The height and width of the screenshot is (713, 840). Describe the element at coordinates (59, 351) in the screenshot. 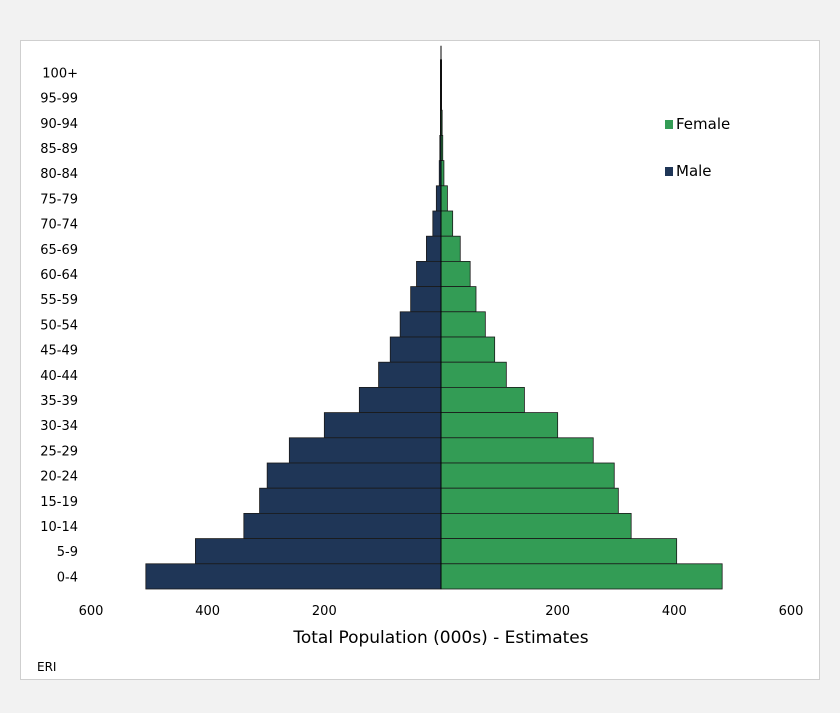

I see `age-group-label: 45-49` at that location.